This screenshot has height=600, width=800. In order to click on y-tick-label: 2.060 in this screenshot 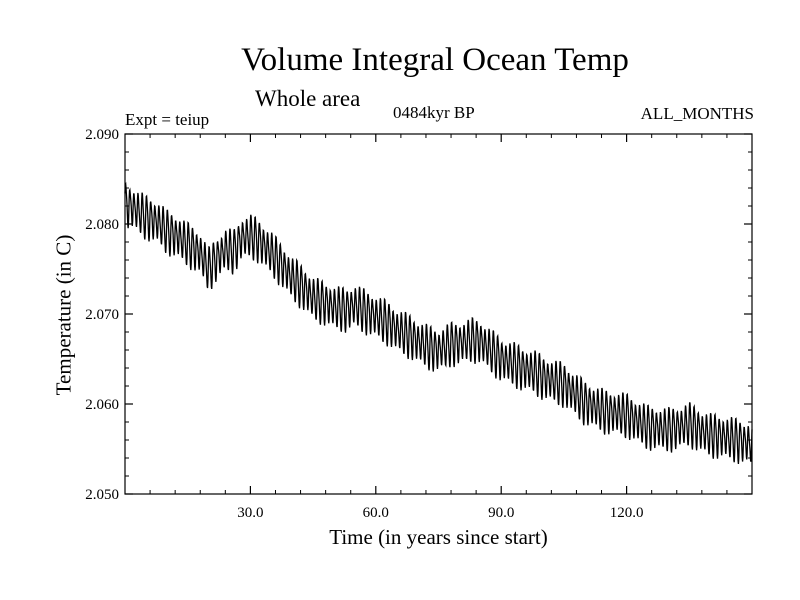, I will do `click(102, 405)`.